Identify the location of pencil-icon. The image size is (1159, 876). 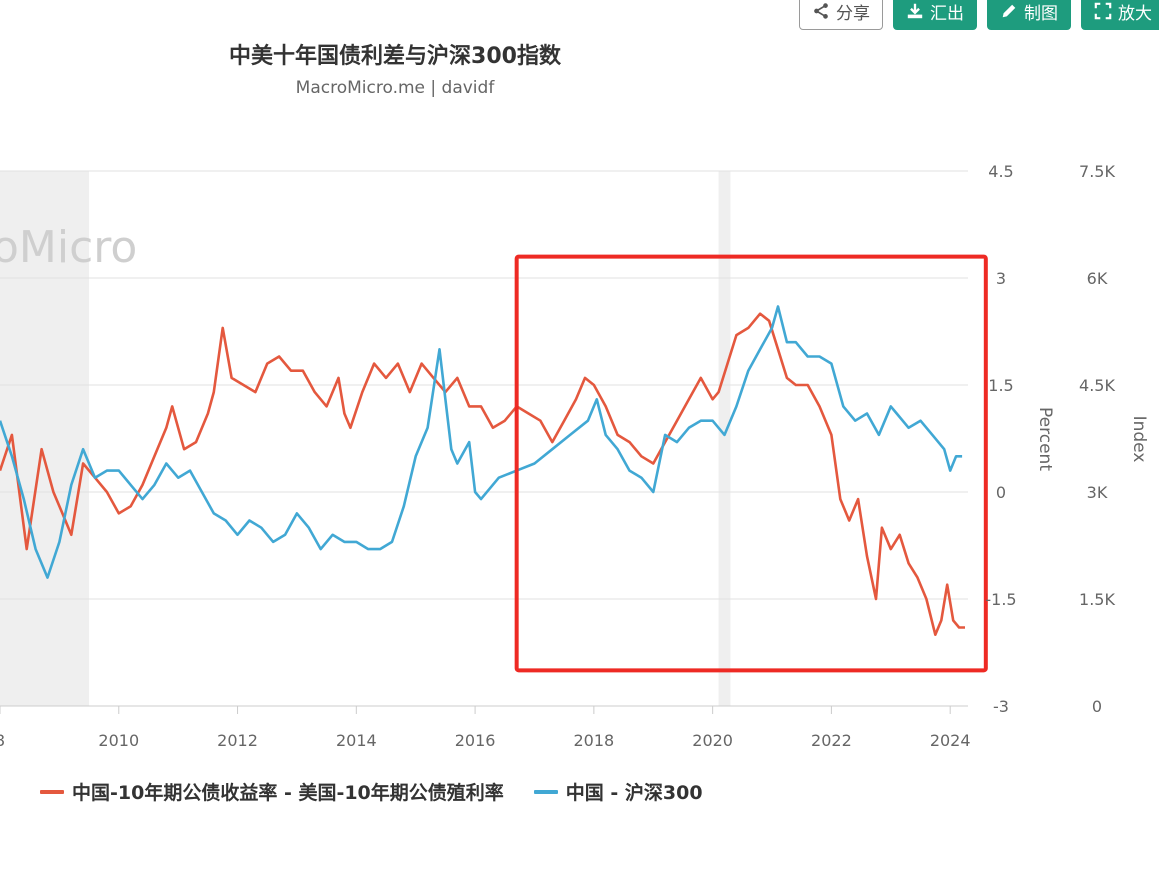
(1009, 11).